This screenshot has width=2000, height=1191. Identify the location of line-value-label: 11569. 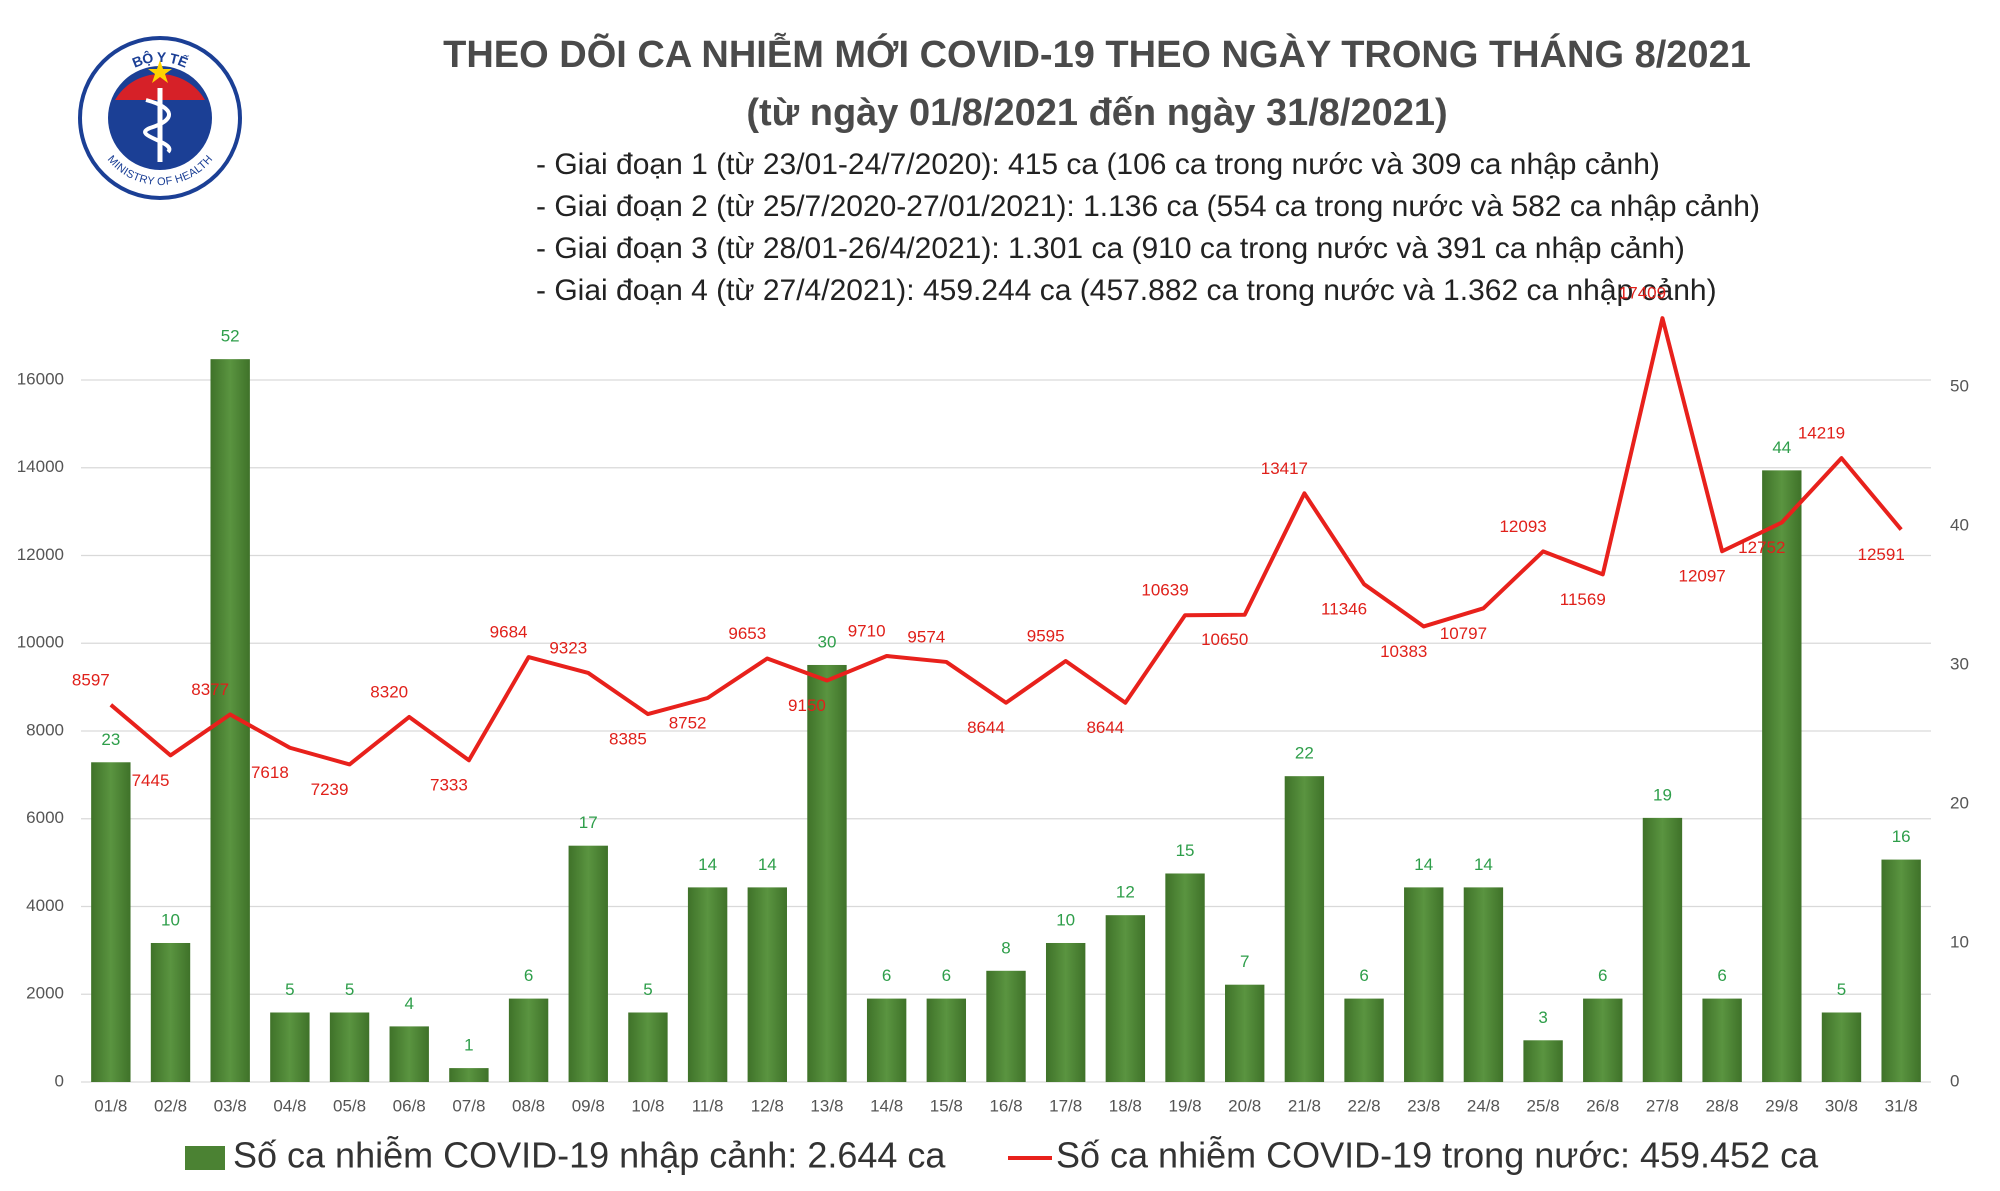
(1583, 599).